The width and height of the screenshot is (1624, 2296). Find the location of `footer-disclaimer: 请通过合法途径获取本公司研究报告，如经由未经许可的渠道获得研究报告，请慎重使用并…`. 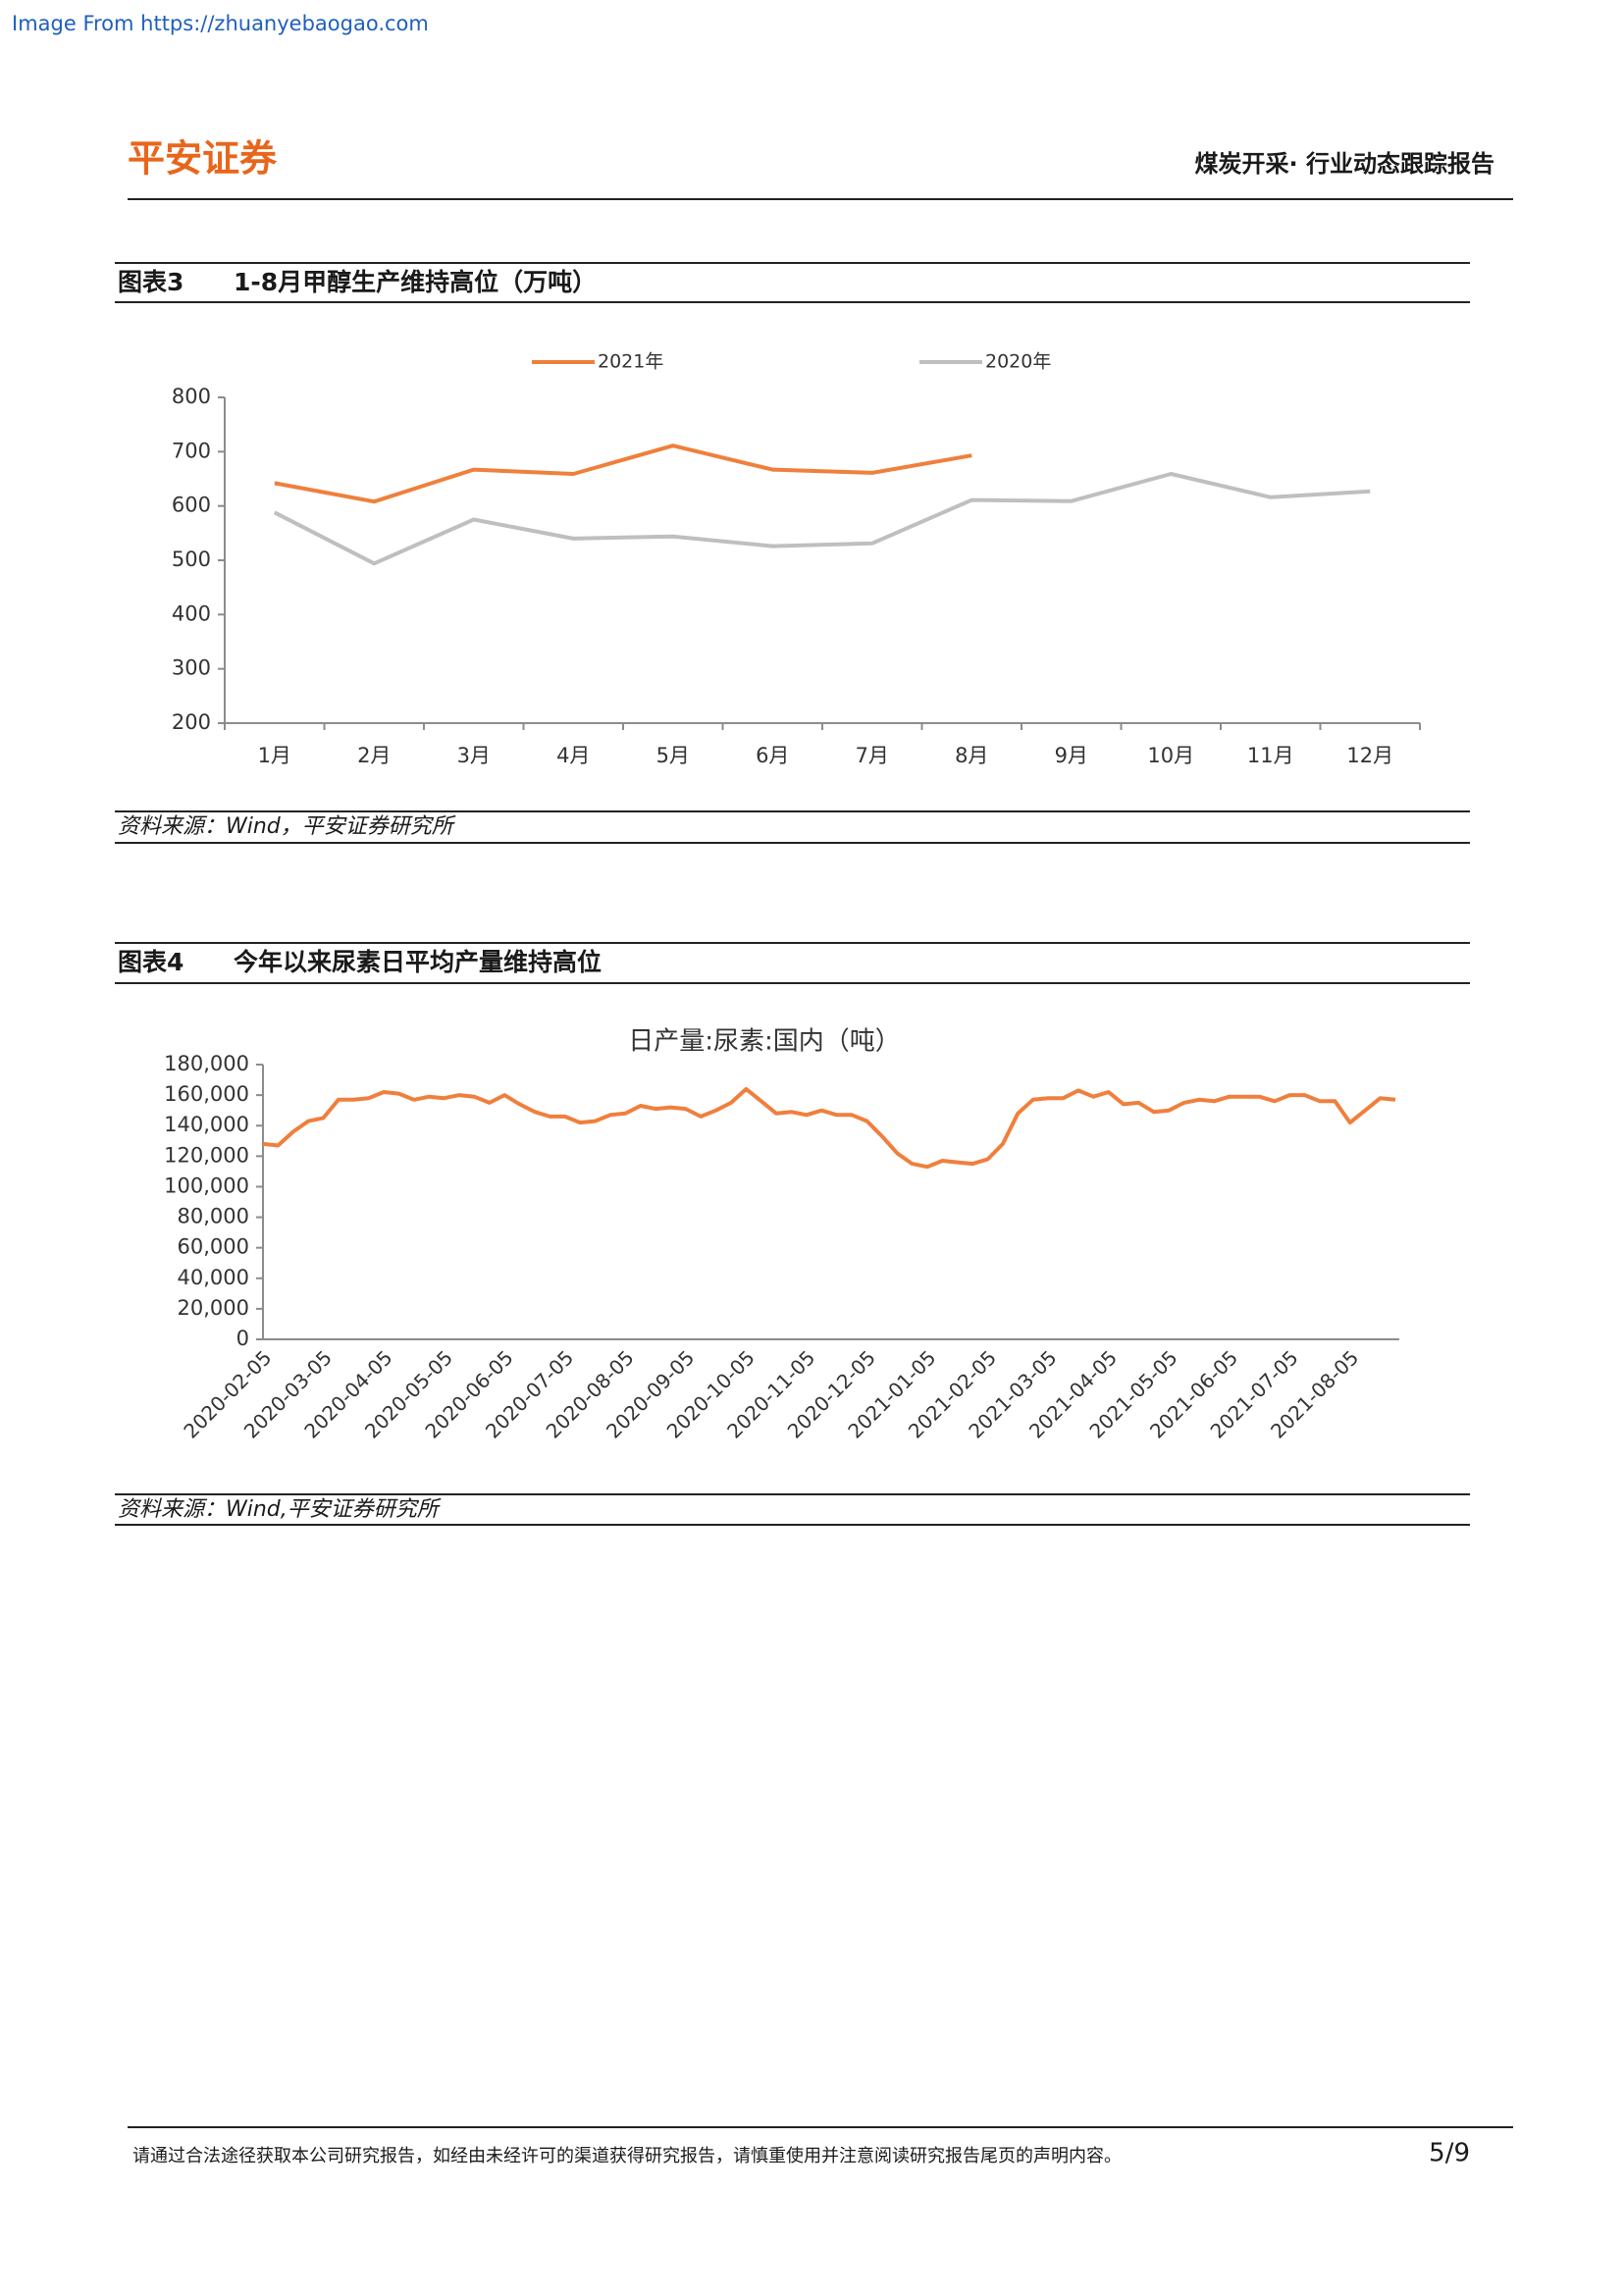

footer-disclaimer: 请通过合法途径获取本公司研究报告，如经由未经许可的渠道获得研究报告，请慎重使用并… is located at coordinates (627, 2156).